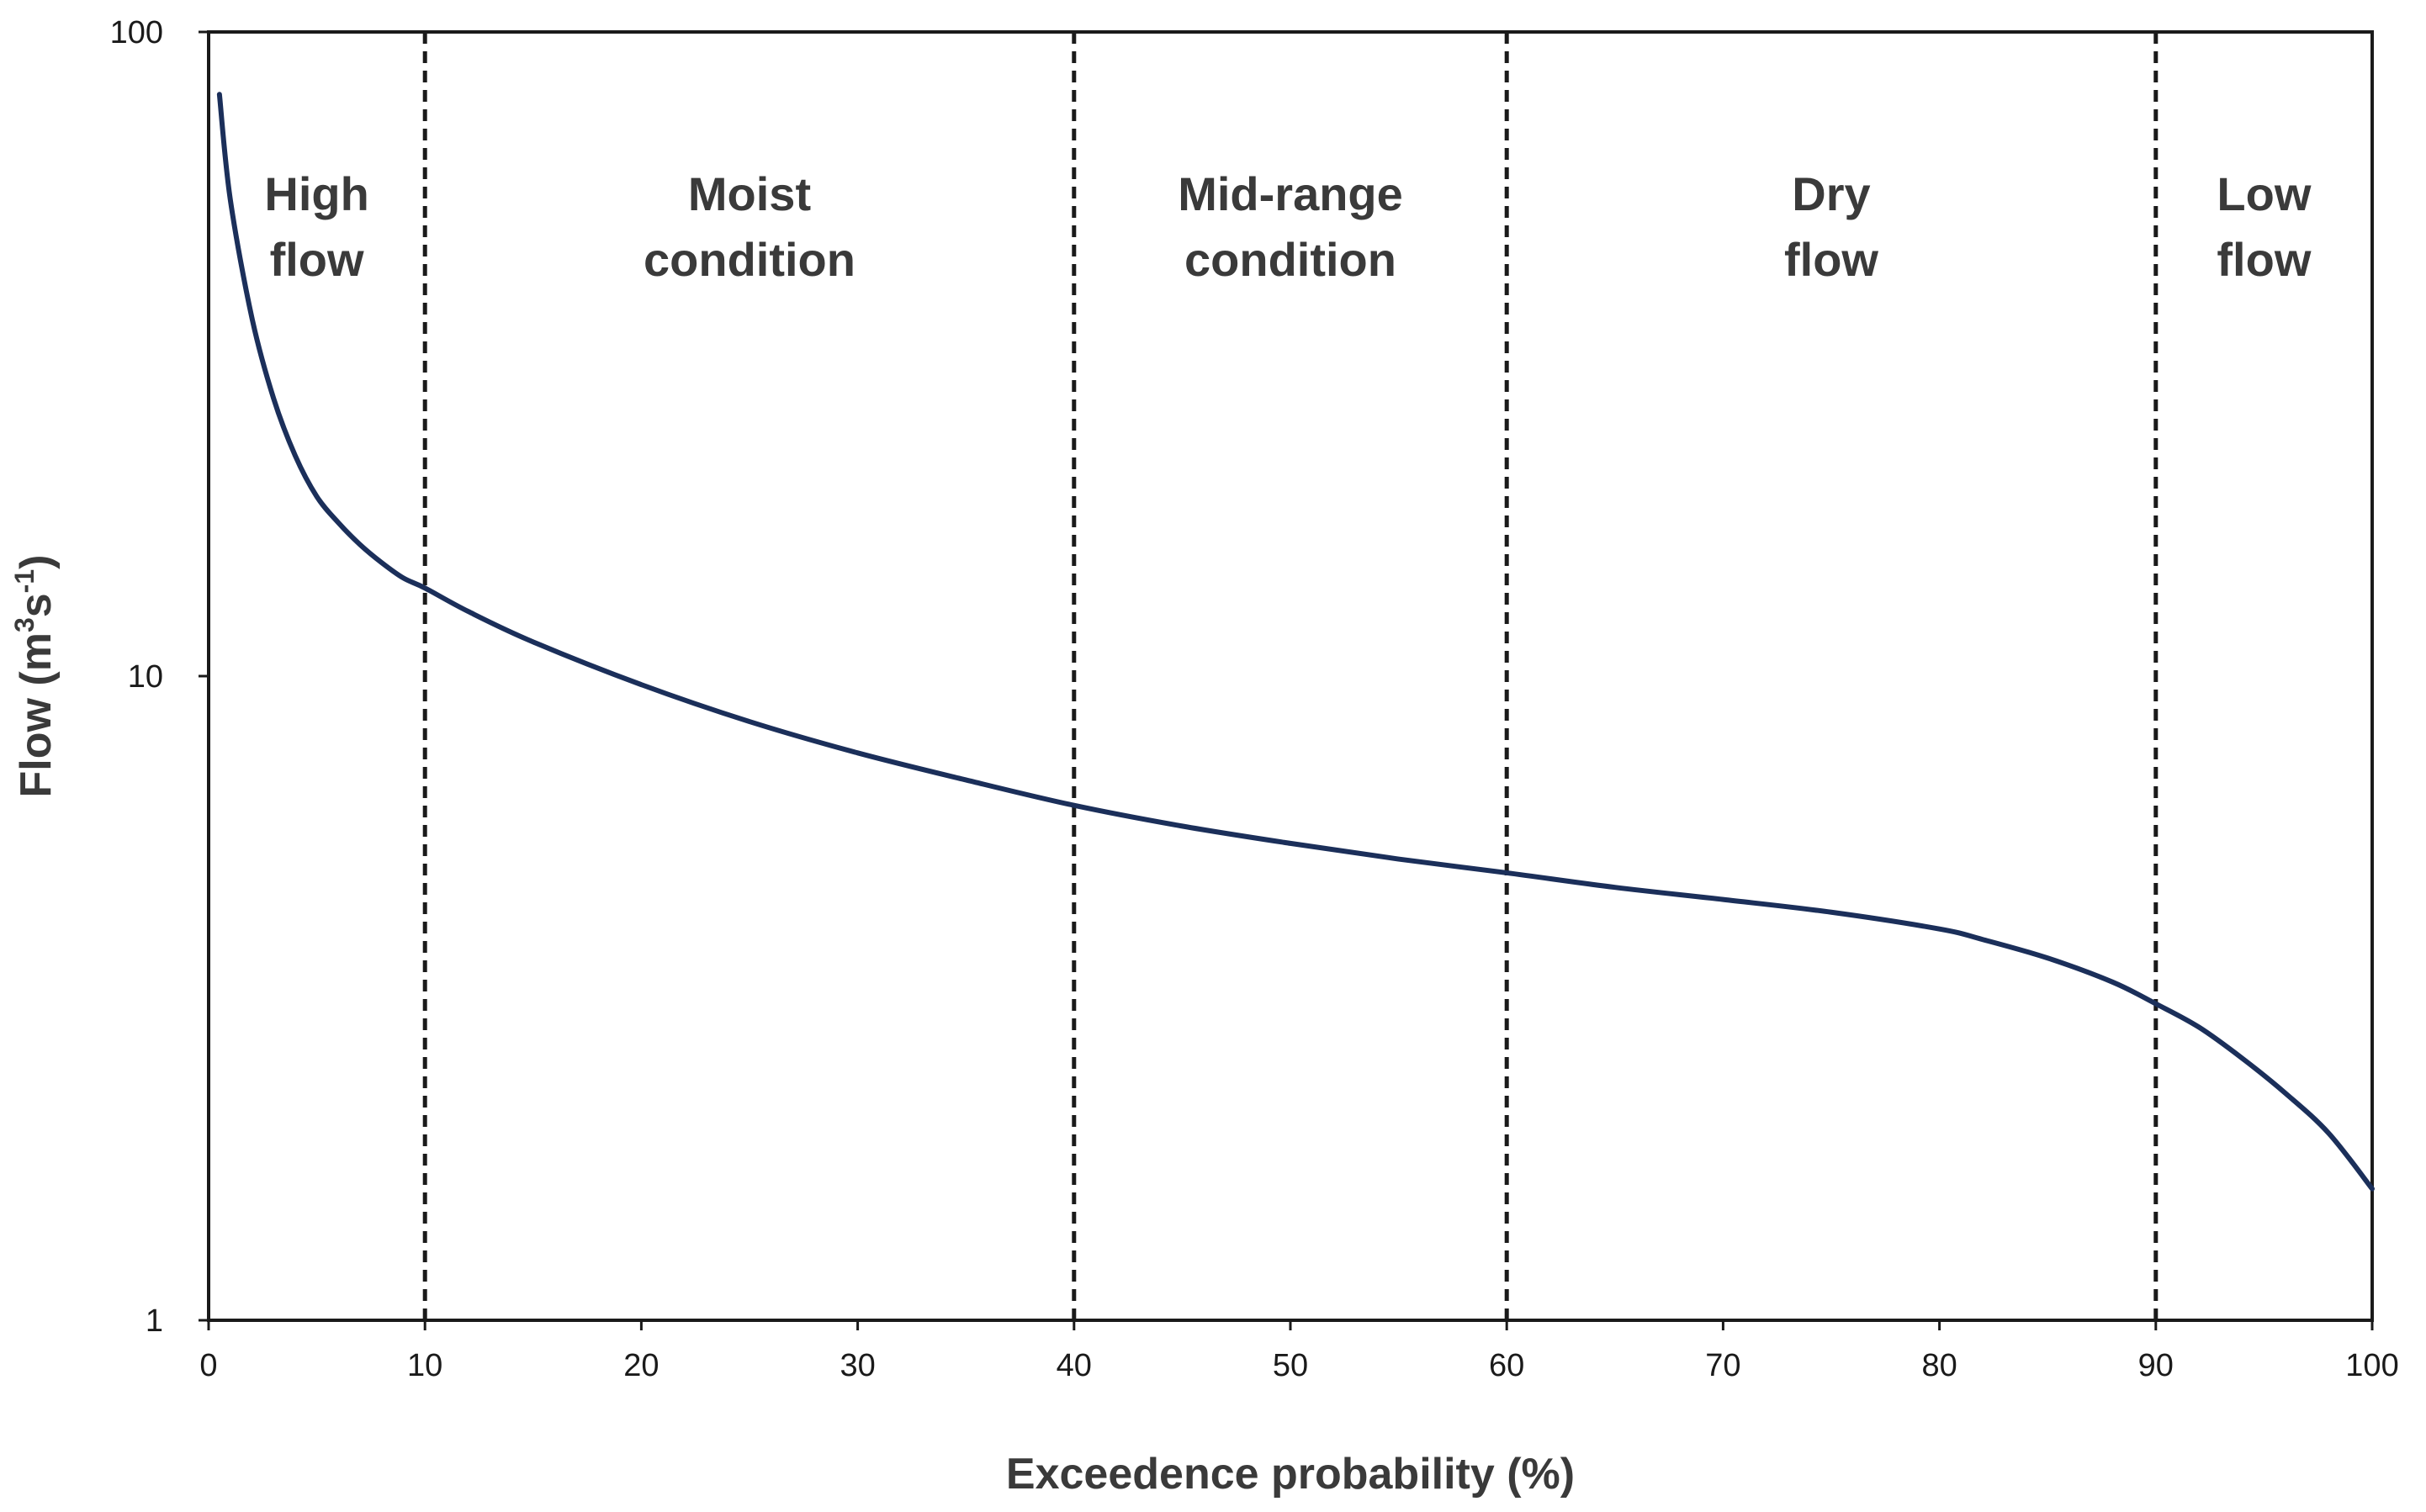  What do you see at coordinates (1506, 1365) in the screenshot?
I see `x-tick-label-60: 60` at bounding box center [1506, 1365].